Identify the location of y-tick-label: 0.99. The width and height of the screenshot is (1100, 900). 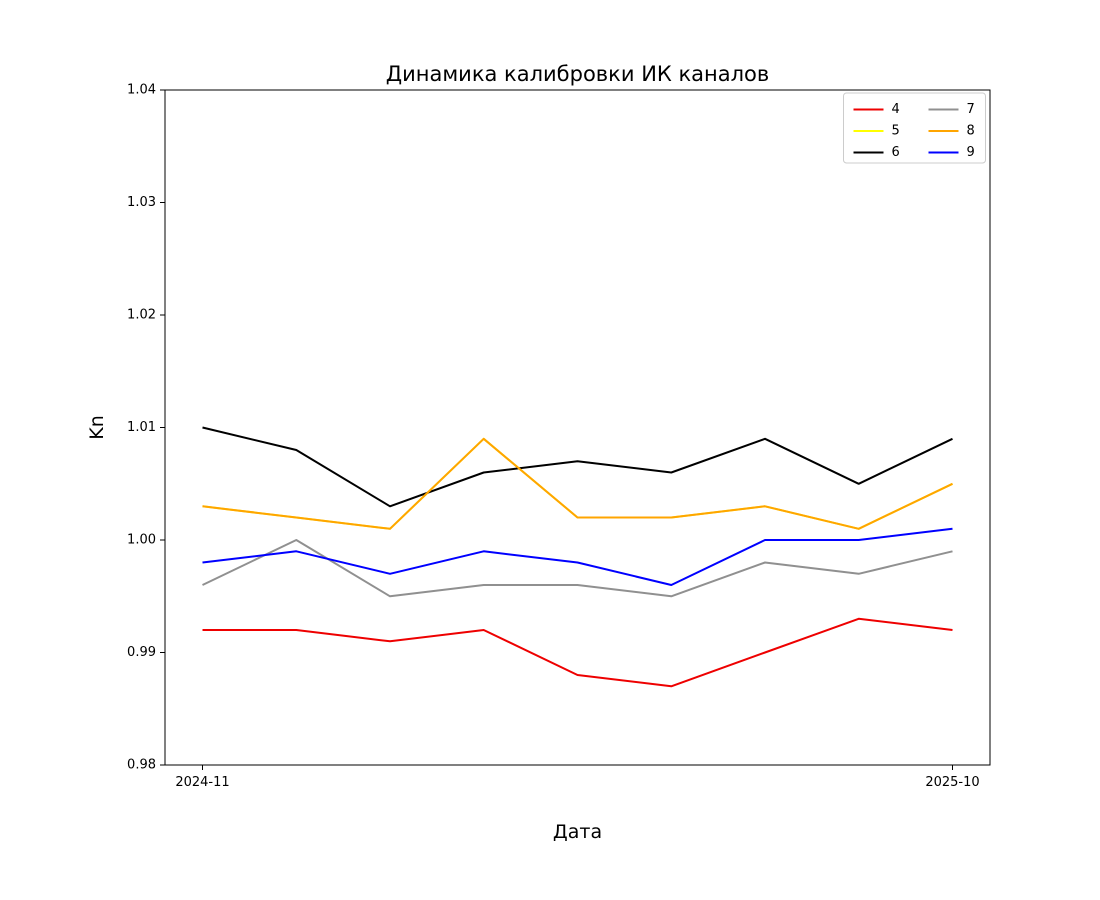
(141, 652).